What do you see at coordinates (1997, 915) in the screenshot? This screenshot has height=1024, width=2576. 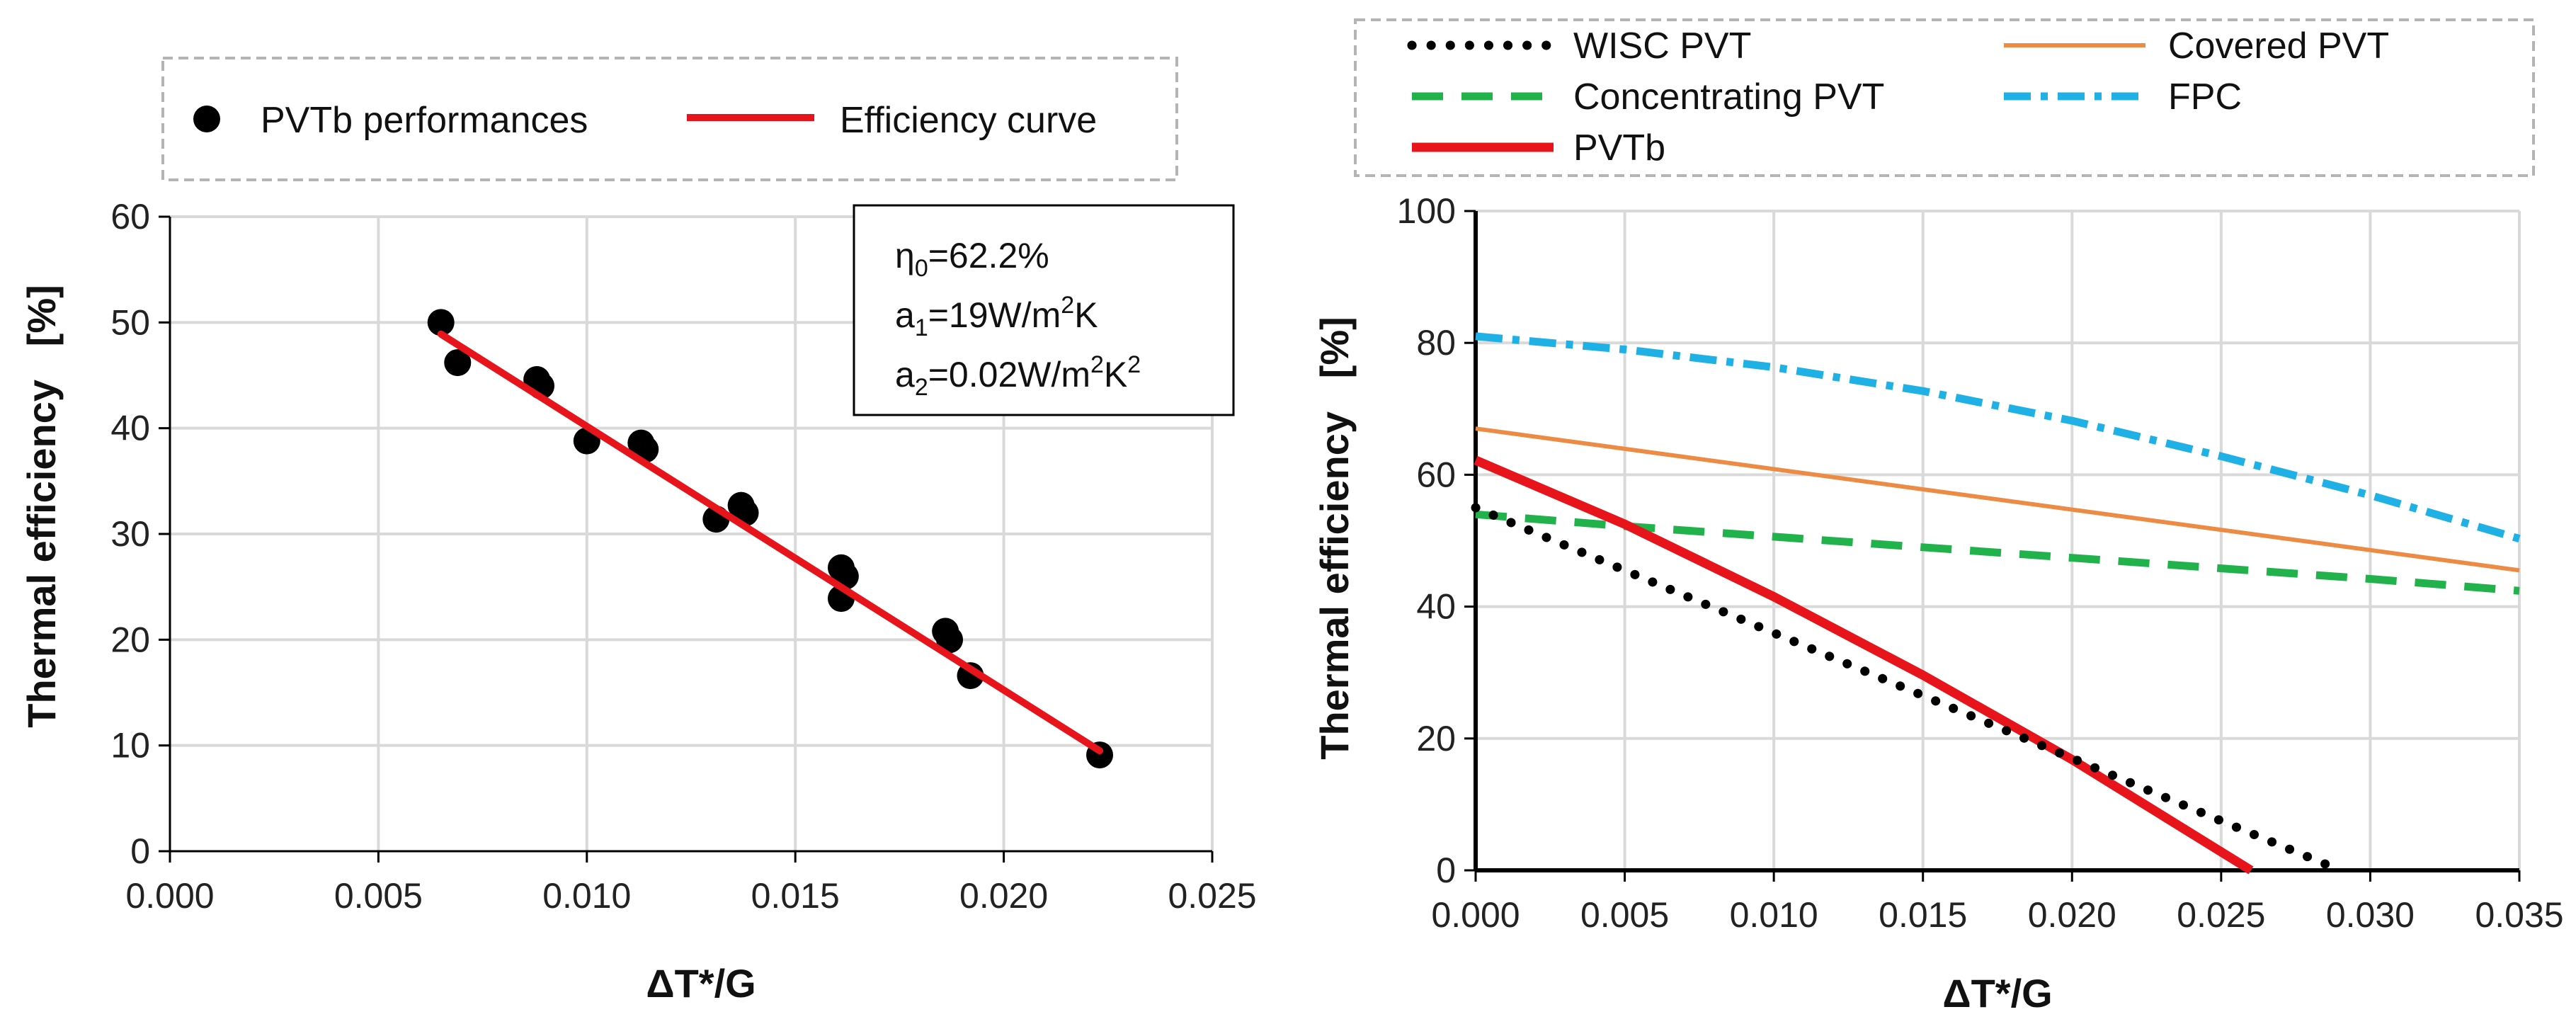 I see `right-x-ticks: 0.000 0.005 0.010 0.015 0.020 0.025 0.030 0.035` at bounding box center [1997, 915].